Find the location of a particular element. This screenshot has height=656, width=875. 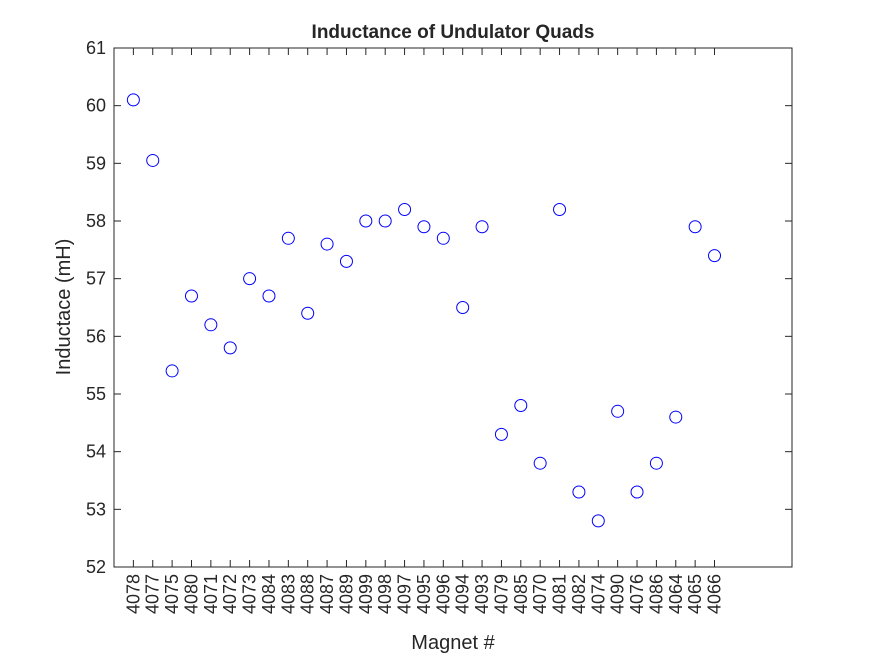

x-tick-label: 4072 is located at coordinates (230, 594).